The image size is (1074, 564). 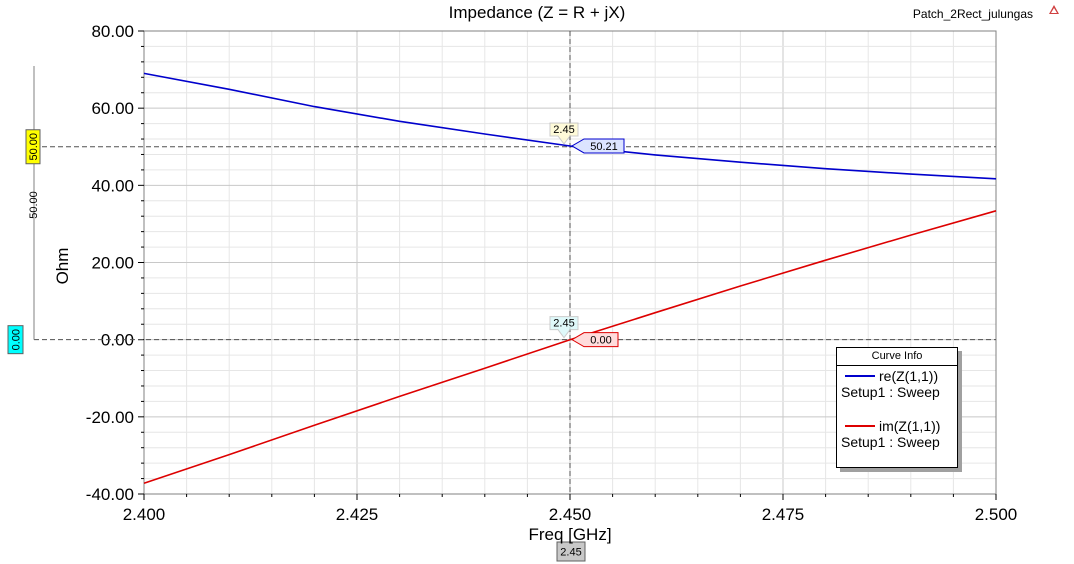 I want to click on legend-series-setup-re: Setup1 : Sweep, so click(x=890, y=392).